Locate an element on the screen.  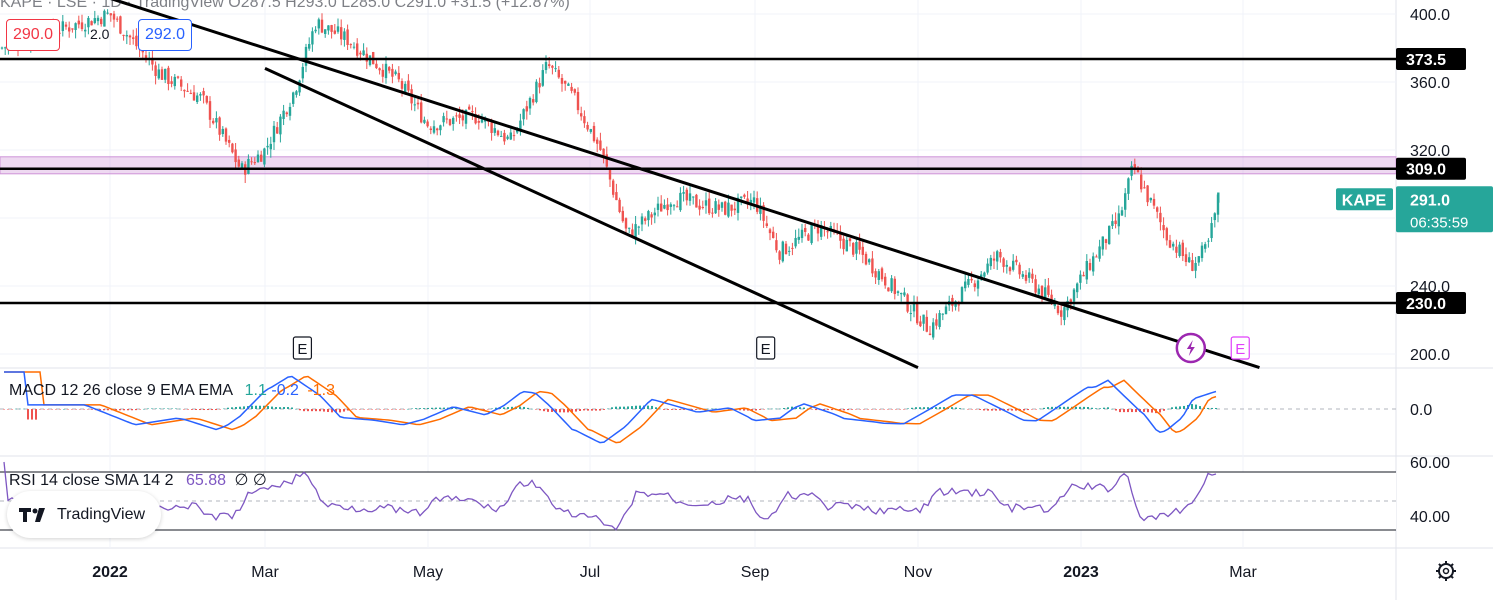
settings-gear-icon is located at coordinates (1446, 571).